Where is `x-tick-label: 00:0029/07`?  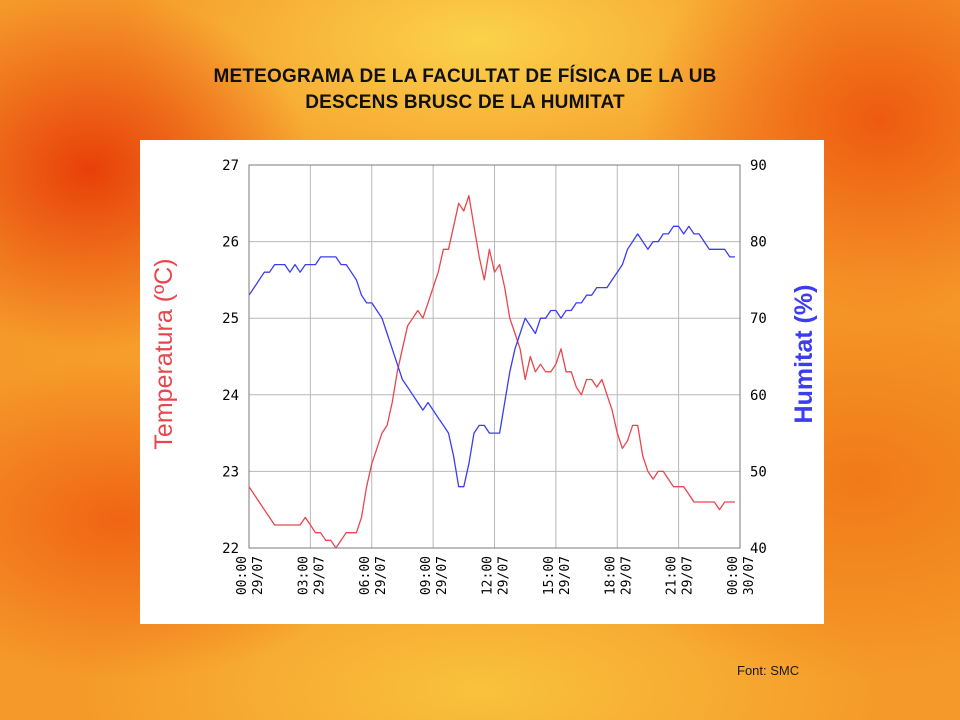
x-tick-label: 00:0029/07 is located at coordinates (250, 575).